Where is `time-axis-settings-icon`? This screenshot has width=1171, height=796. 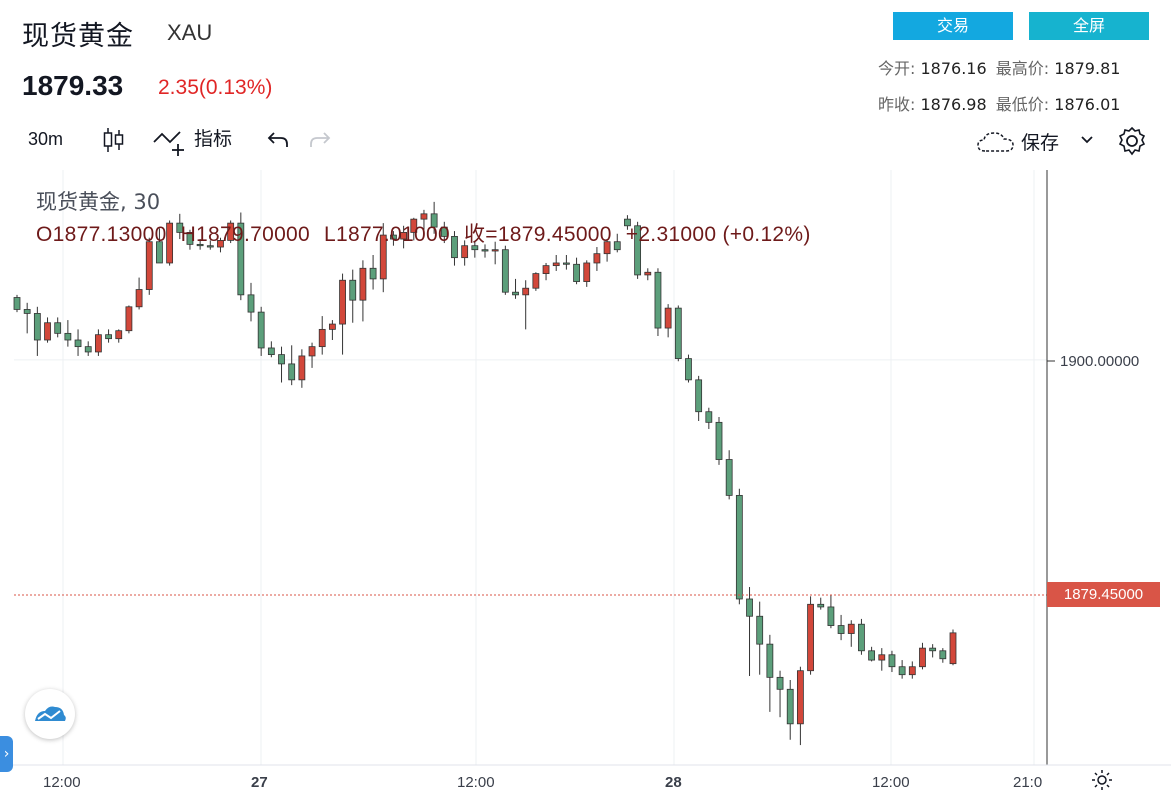 time-axis-settings-icon is located at coordinates (1102, 782).